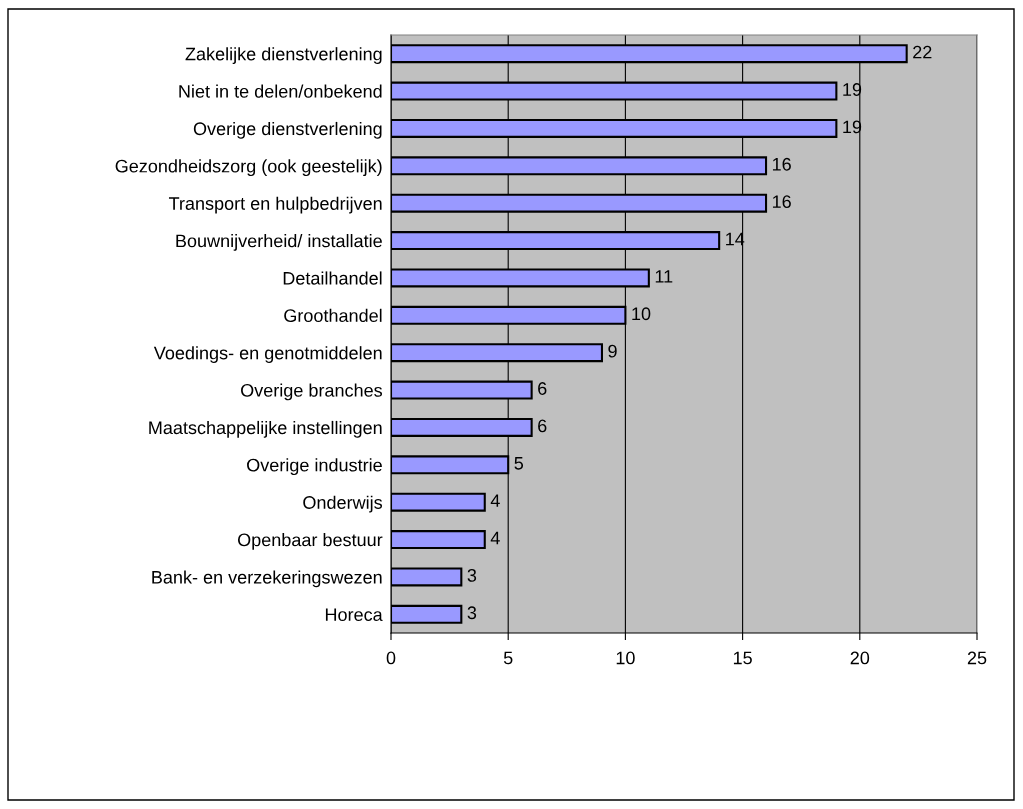 Image resolution: width=1023 pixels, height=809 pixels. What do you see at coordinates (279, 242) in the screenshot?
I see `y-tick-label: Bouwnijverheid/ installatie` at bounding box center [279, 242].